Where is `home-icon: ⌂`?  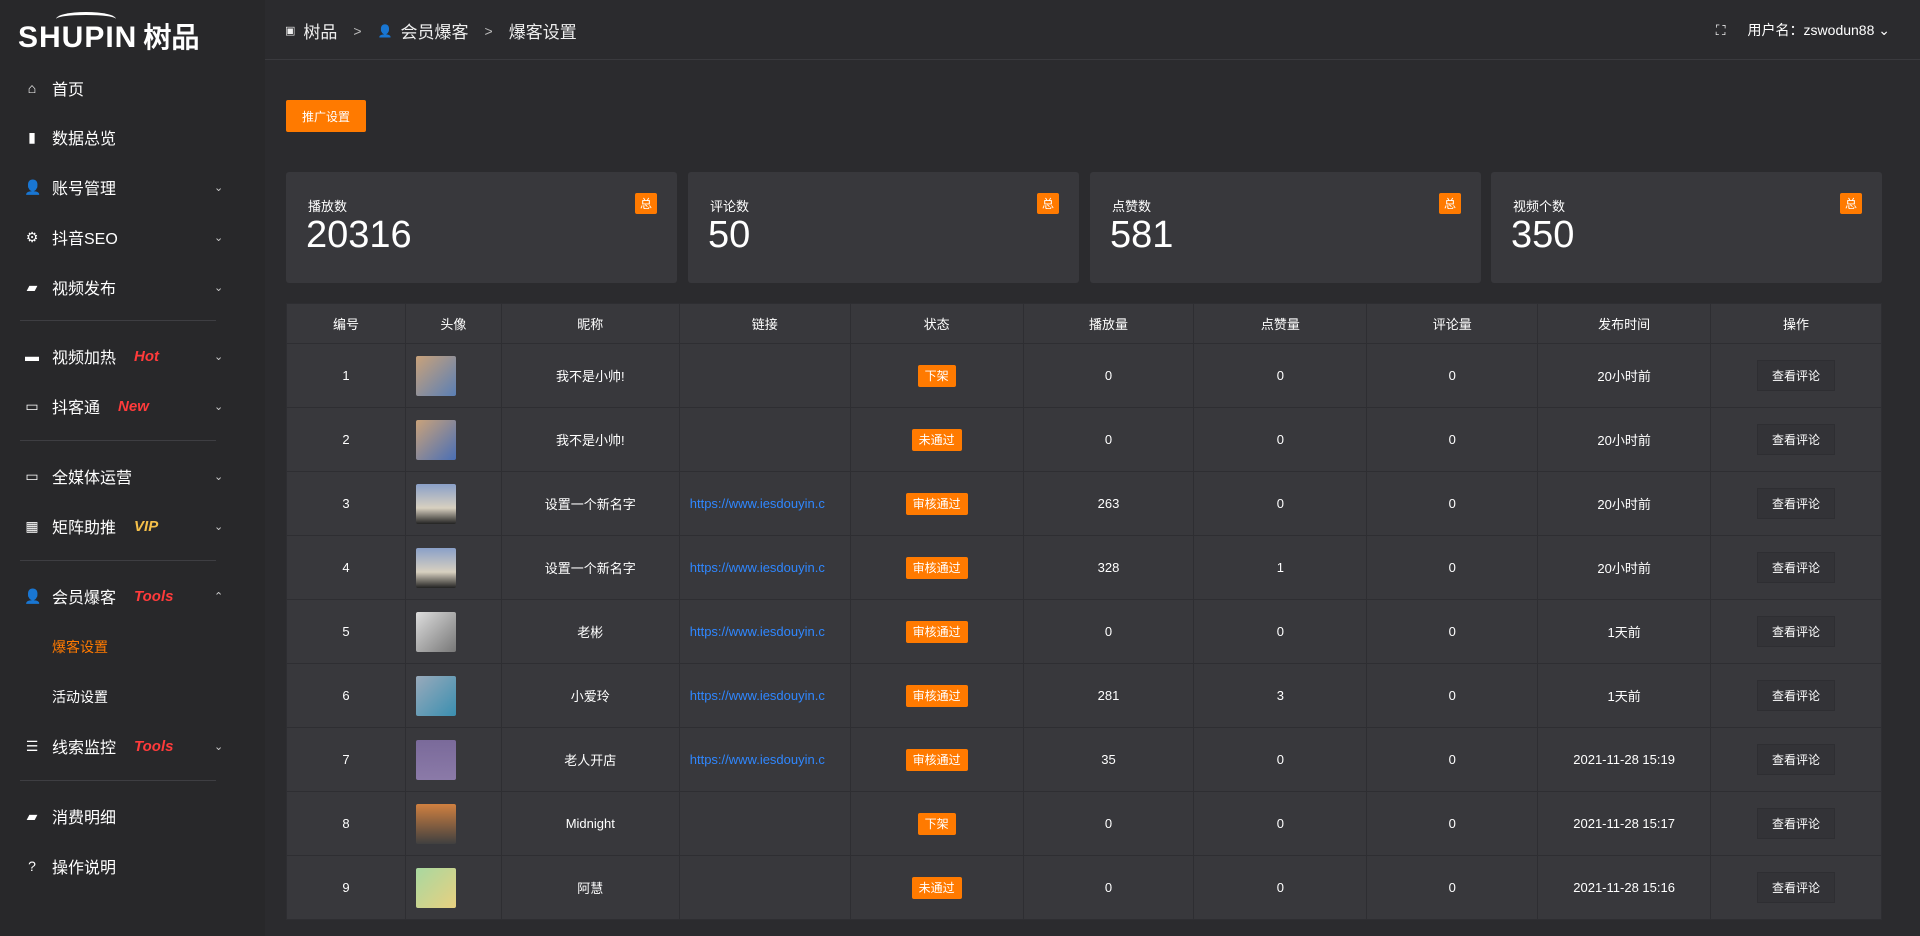 home-icon: ⌂ is located at coordinates (32, 88).